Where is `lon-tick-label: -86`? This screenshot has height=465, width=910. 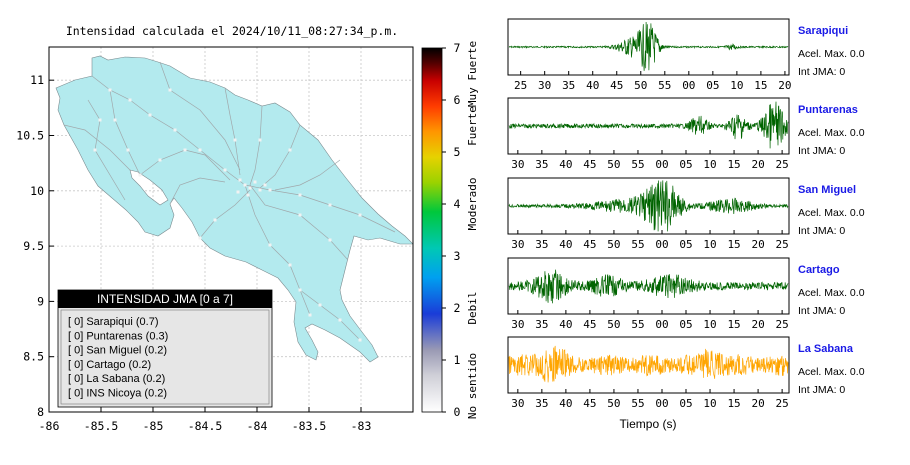 lon-tick-label: -86 is located at coordinates (49, 426).